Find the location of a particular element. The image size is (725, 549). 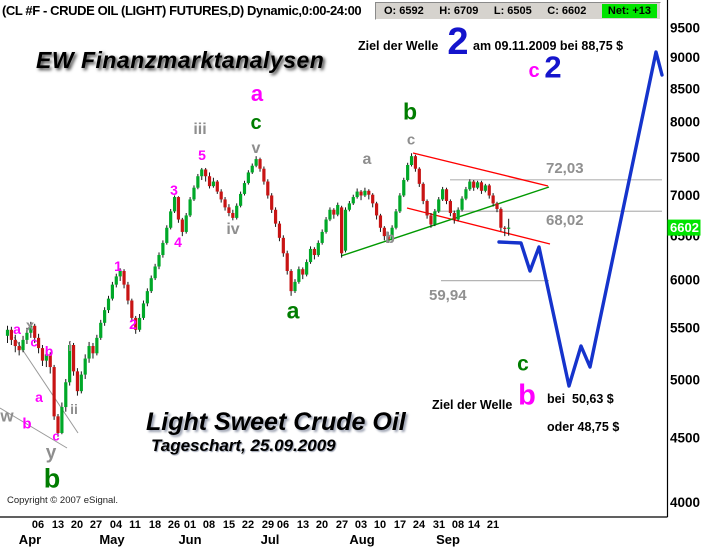

quote-bar: O: 6592 H: 6709 L: 6505 C: 6602 Net: +13 is located at coordinates (518, 11).